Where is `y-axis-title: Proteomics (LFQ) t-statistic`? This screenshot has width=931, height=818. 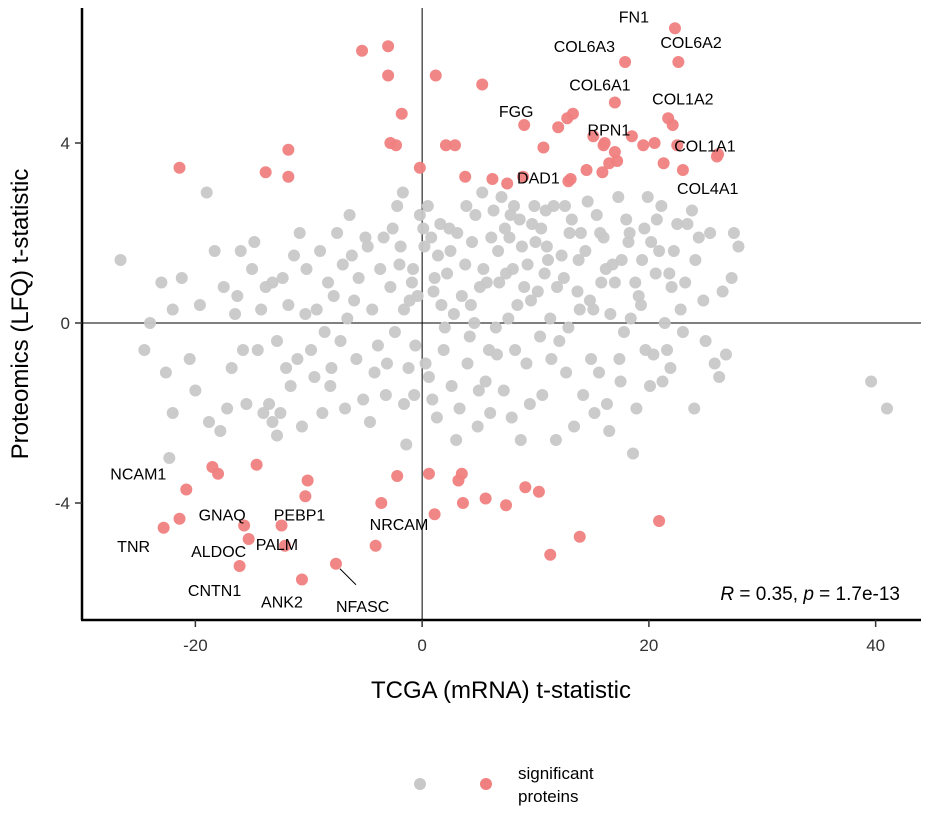 y-axis-title: Proteomics (LFQ) t-statistic is located at coordinates (20, 314).